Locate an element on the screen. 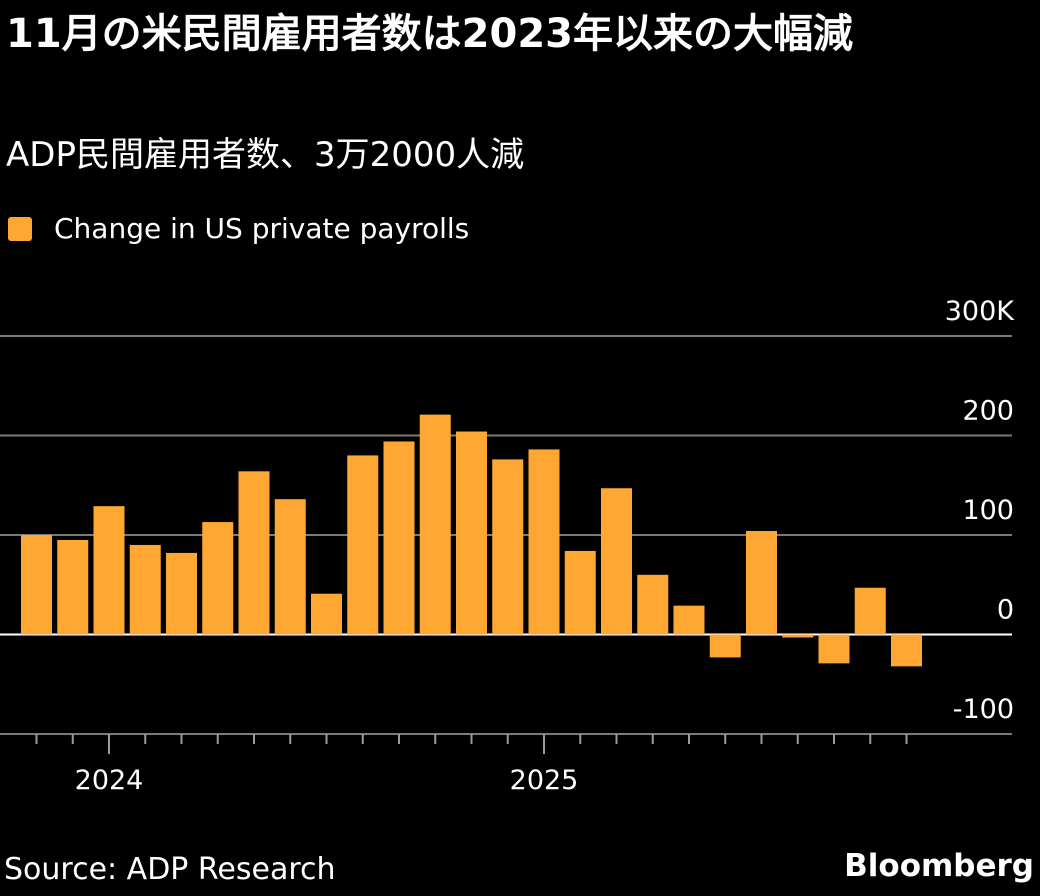  source-note: Source: ADP Research is located at coordinates (170, 869).